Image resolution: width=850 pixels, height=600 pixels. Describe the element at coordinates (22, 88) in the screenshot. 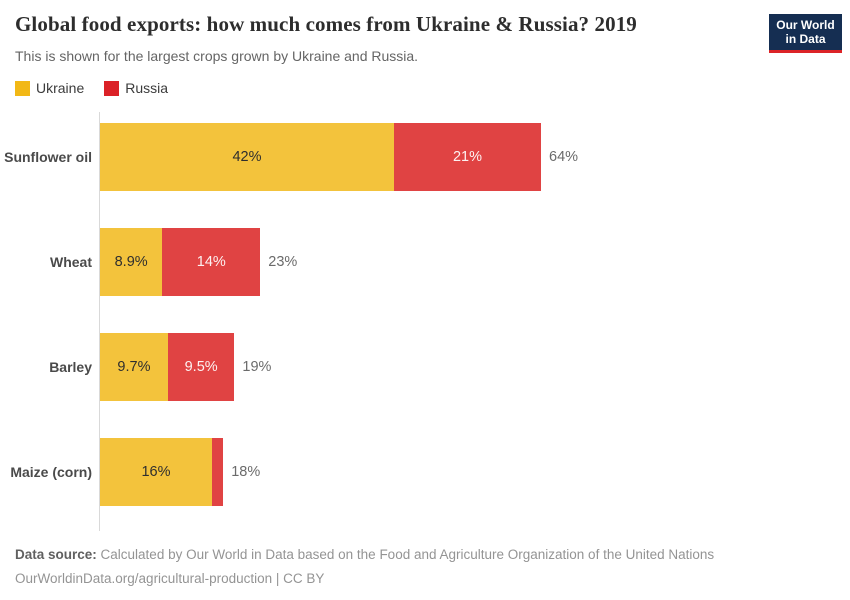

I see `ukraine-swatch-icon` at that location.